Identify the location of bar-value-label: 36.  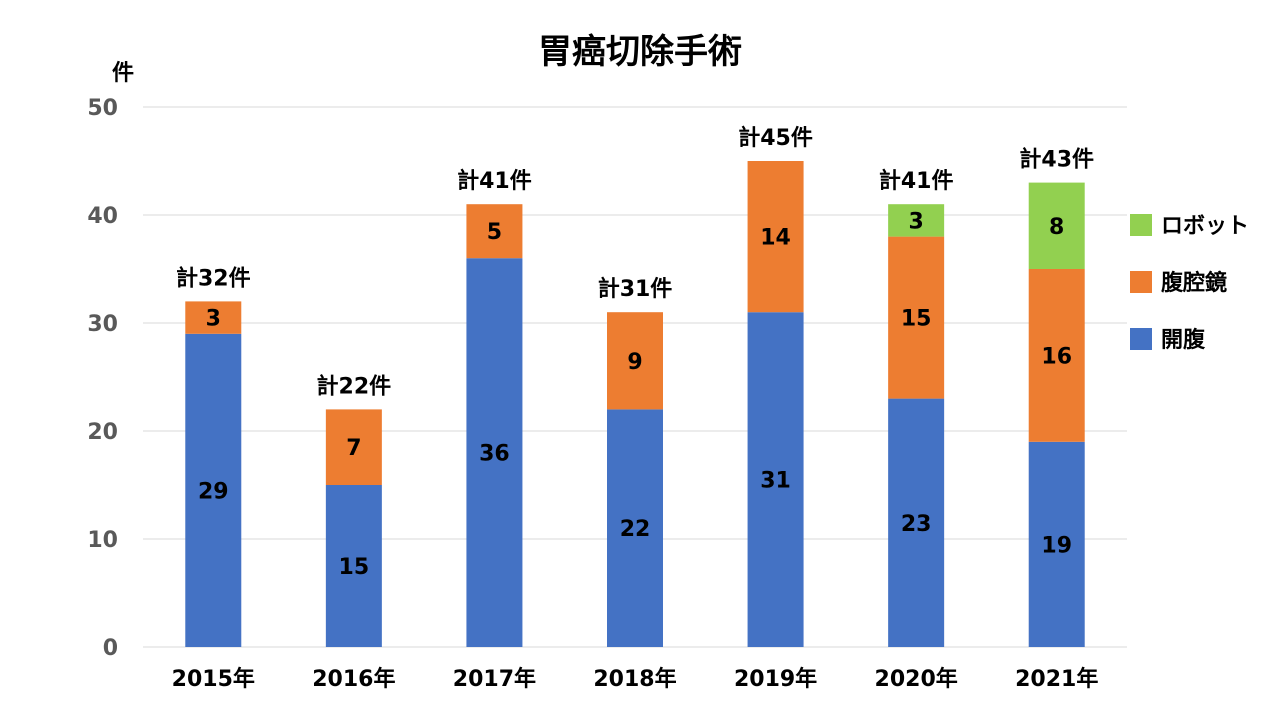
(494, 454).